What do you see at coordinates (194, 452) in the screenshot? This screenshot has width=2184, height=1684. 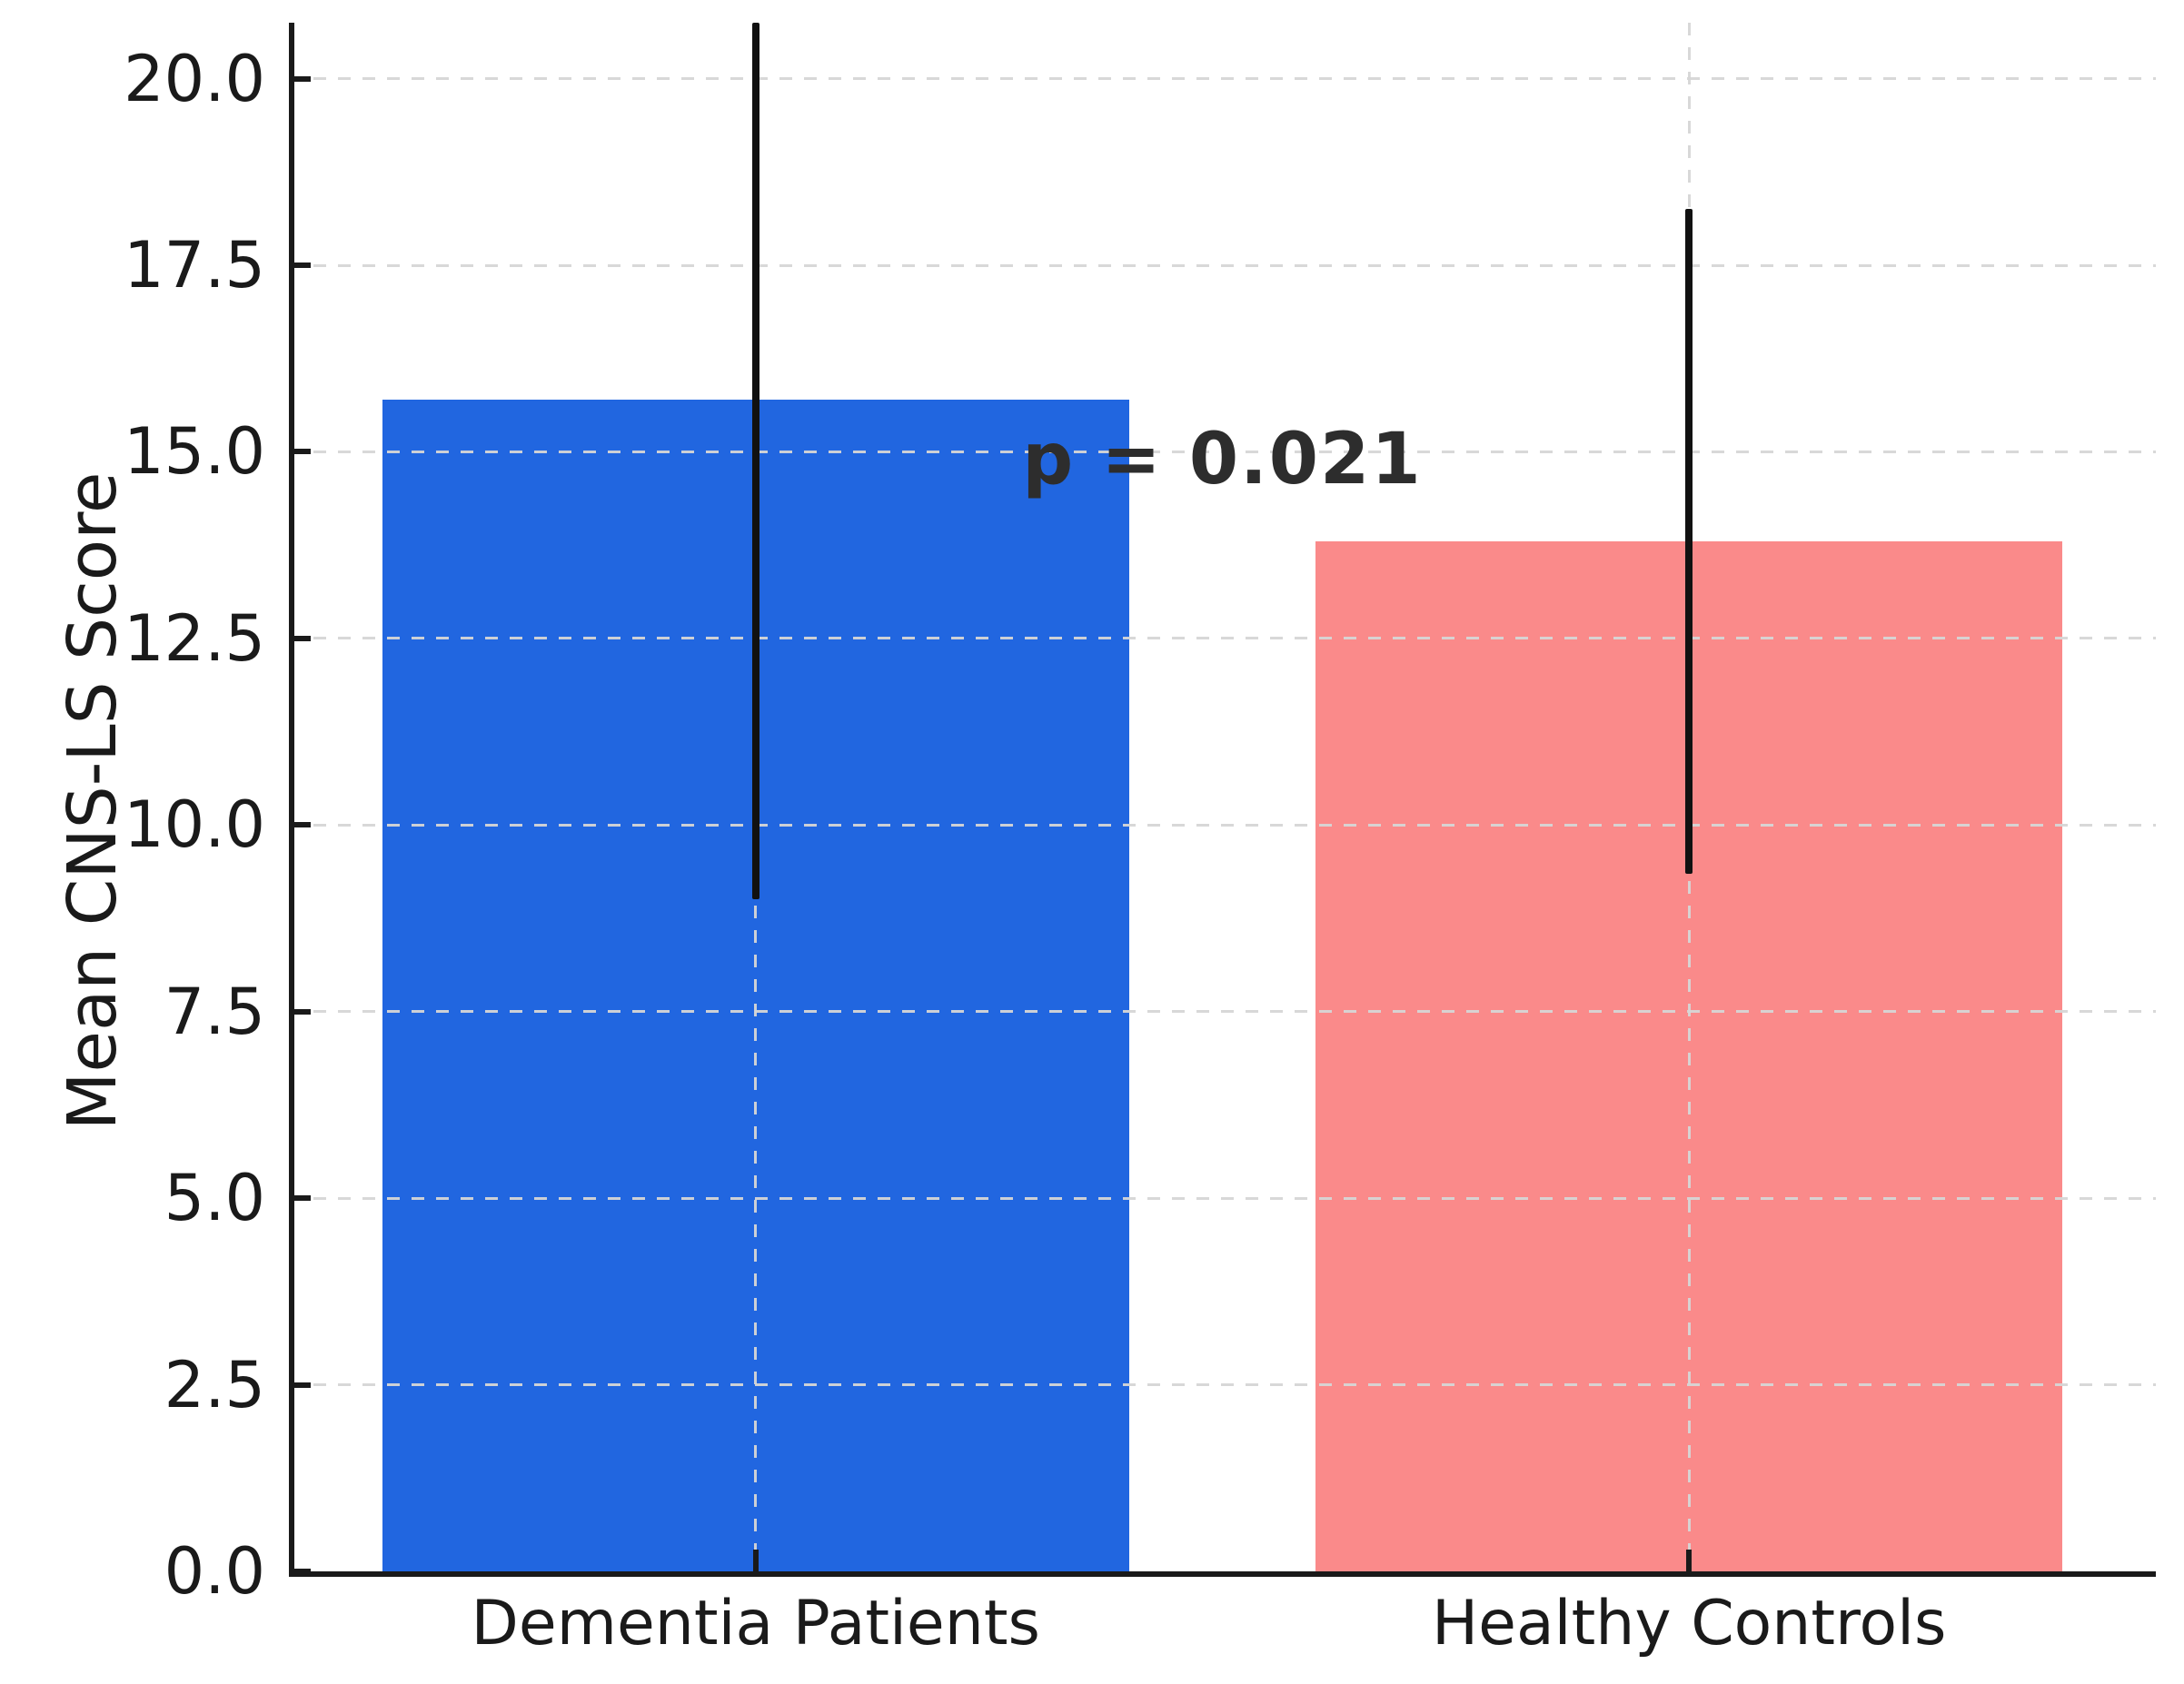 I see `y-tick-label-15.0: 15.0` at bounding box center [194, 452].